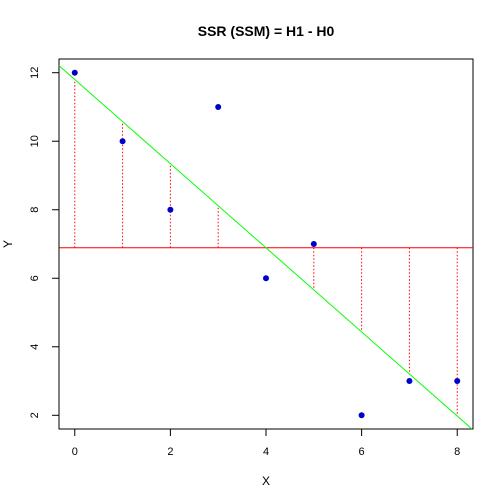 The width and height of the screenshot is (504, 504). Describe the element at coordinates (35, 141) in the screenshot. I see `y-tick-label: 10` at that location.